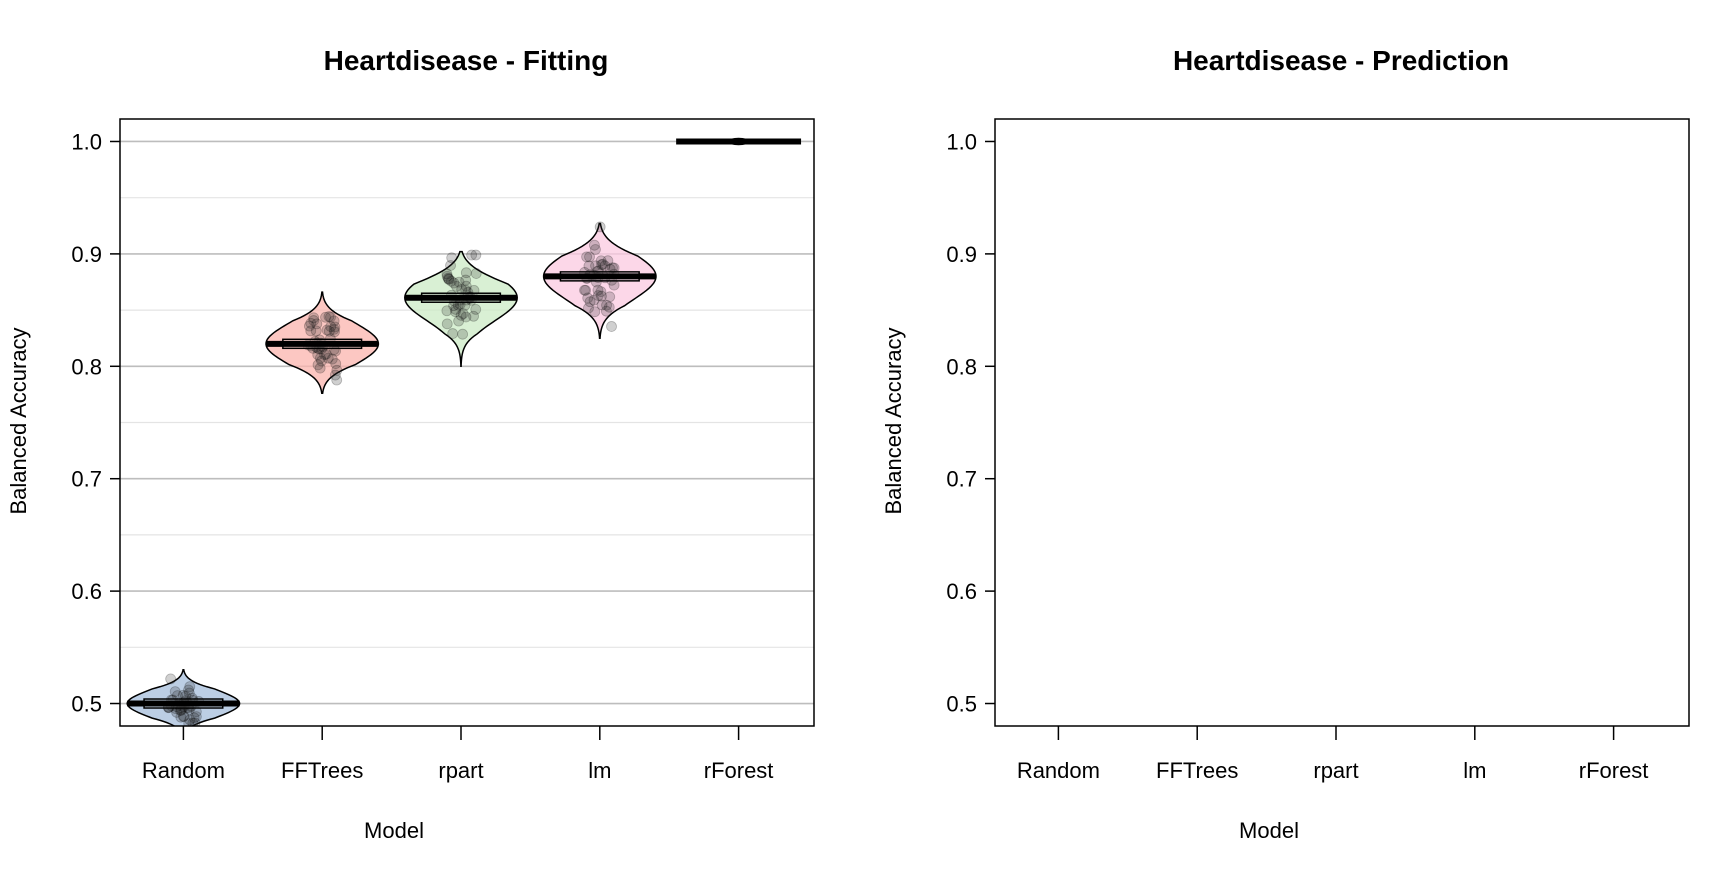  I want to click on violin-fftrees, so click(322, 343).